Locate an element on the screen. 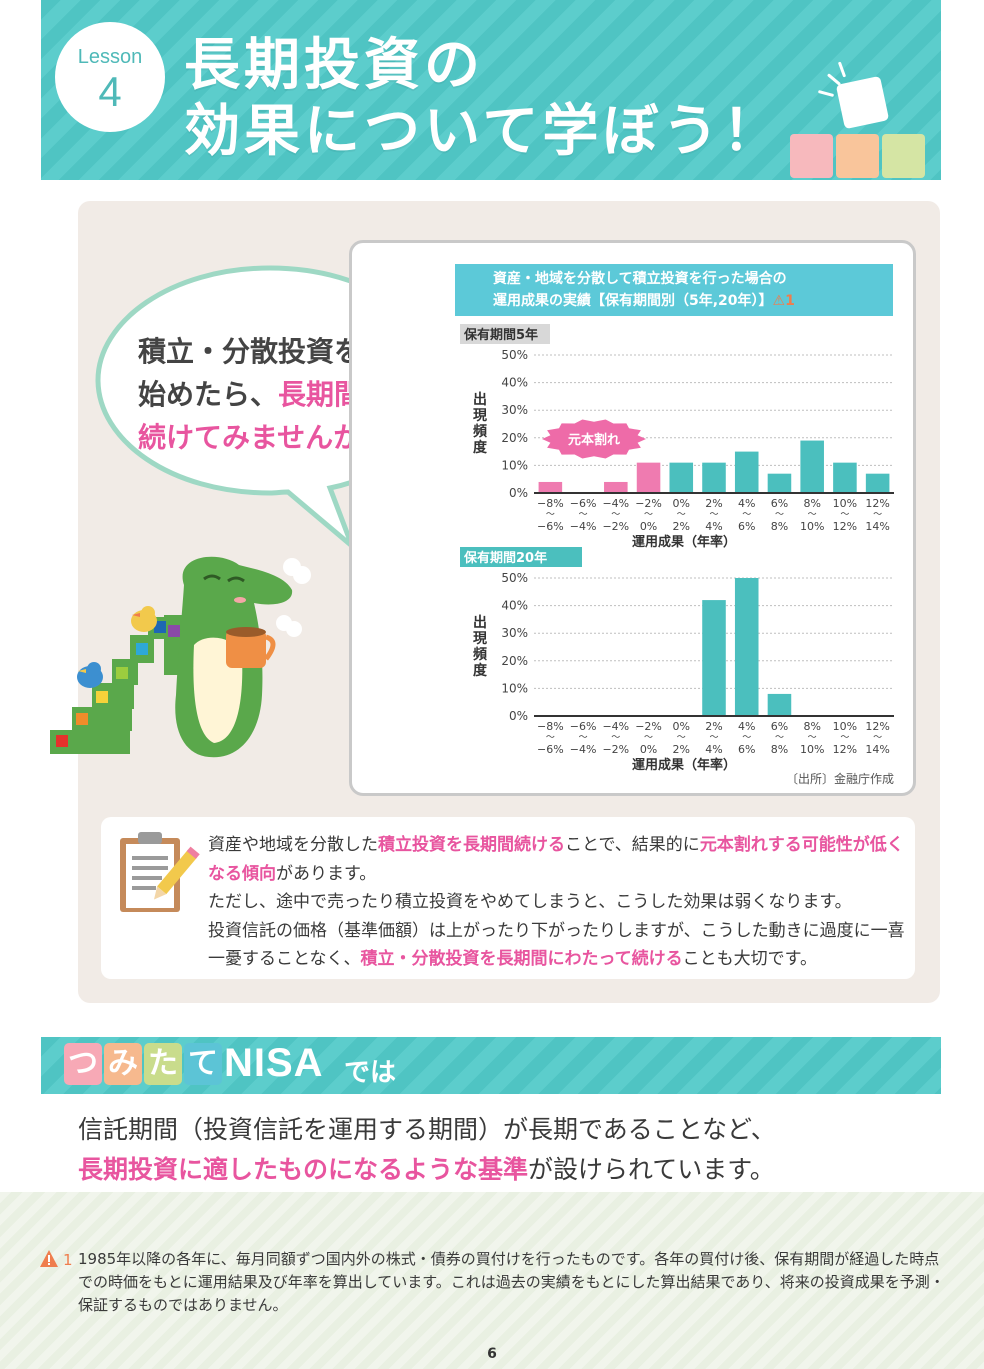 This screenshot has width=984, height=1369. note-highlight: 積立・分散投資を長期間にわたって続ける is located at coordinates (521, 959).